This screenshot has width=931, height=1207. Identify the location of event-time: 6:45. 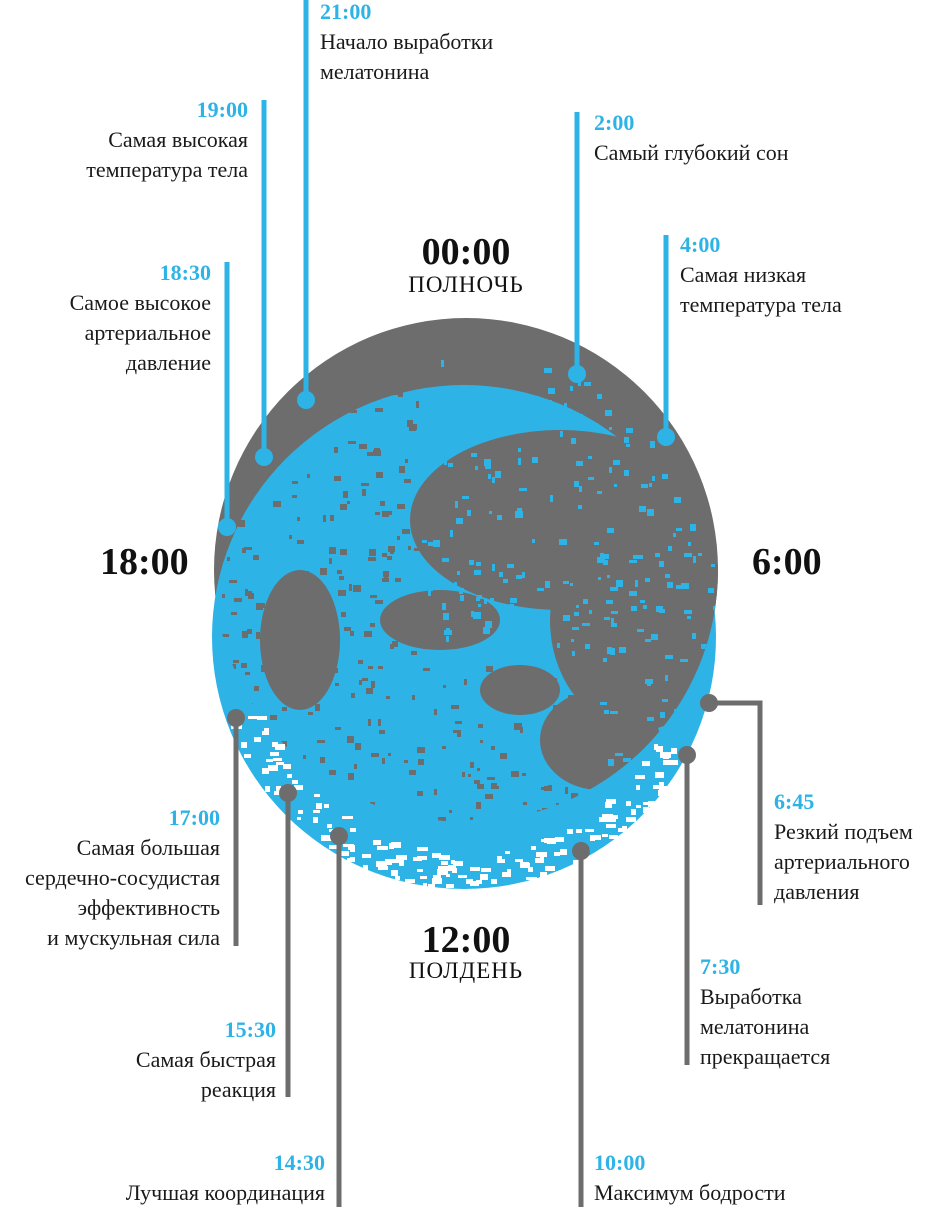
(794, 801).